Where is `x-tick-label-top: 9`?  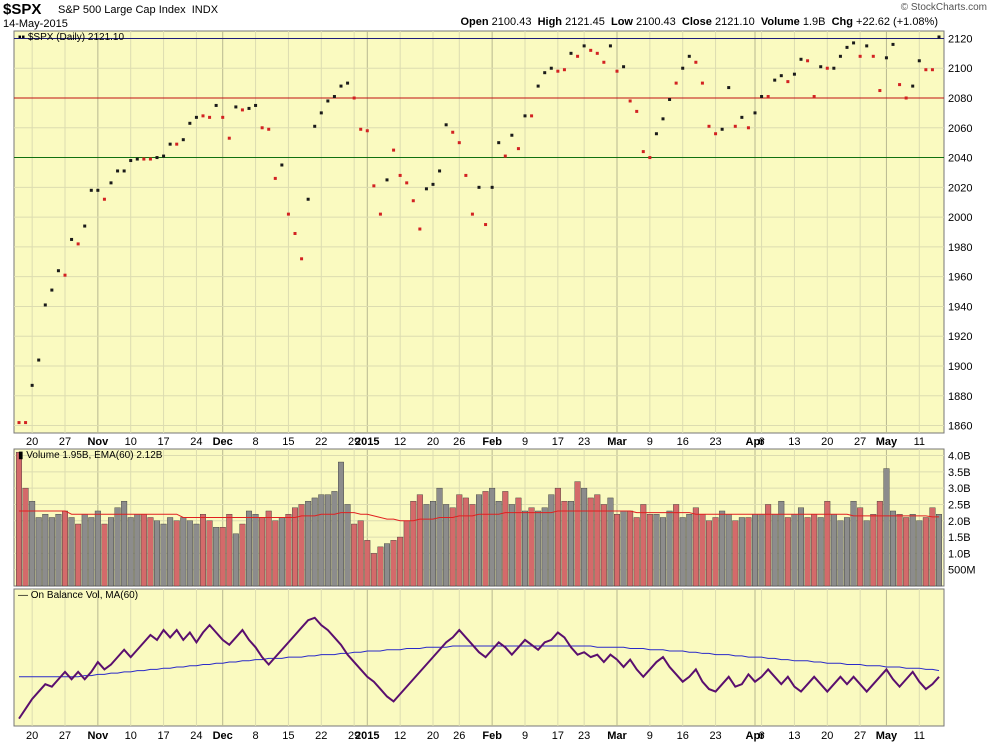 x-tick-label-top: 9 is located at coordinates (650, 442).